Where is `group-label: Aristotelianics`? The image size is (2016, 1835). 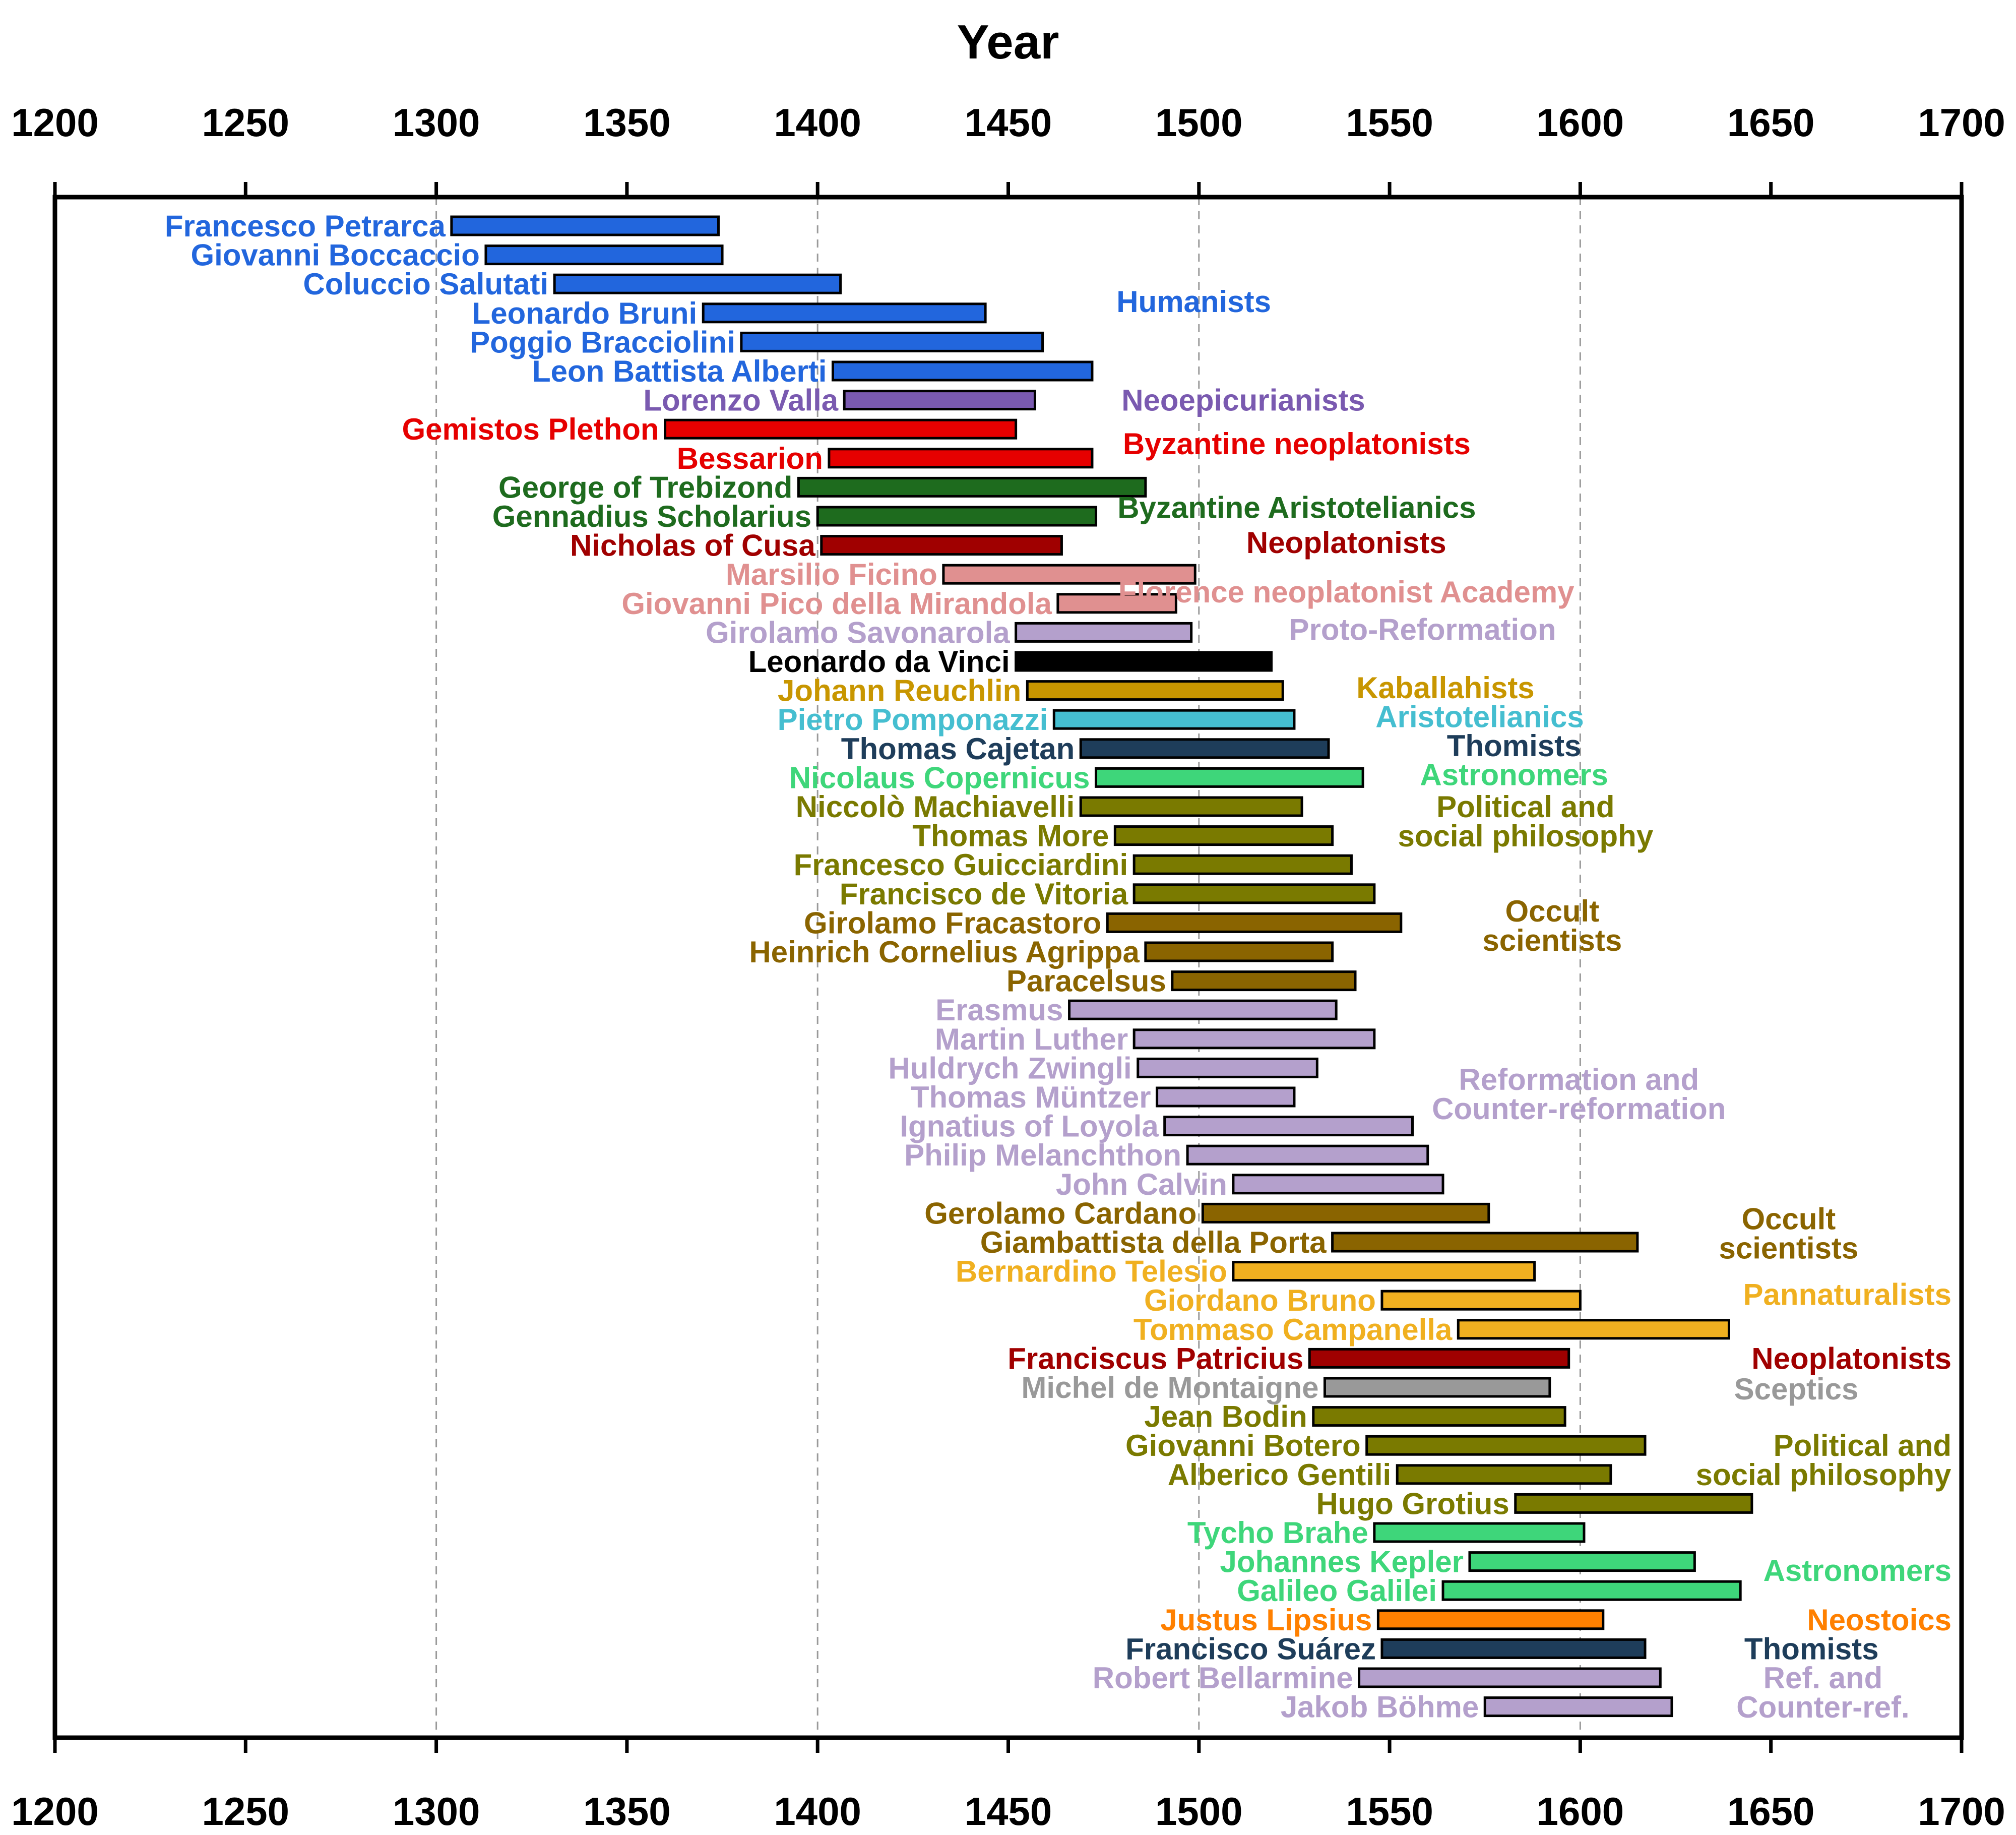 group-label: Aristotelianics is located at coordinates (1480, 716).